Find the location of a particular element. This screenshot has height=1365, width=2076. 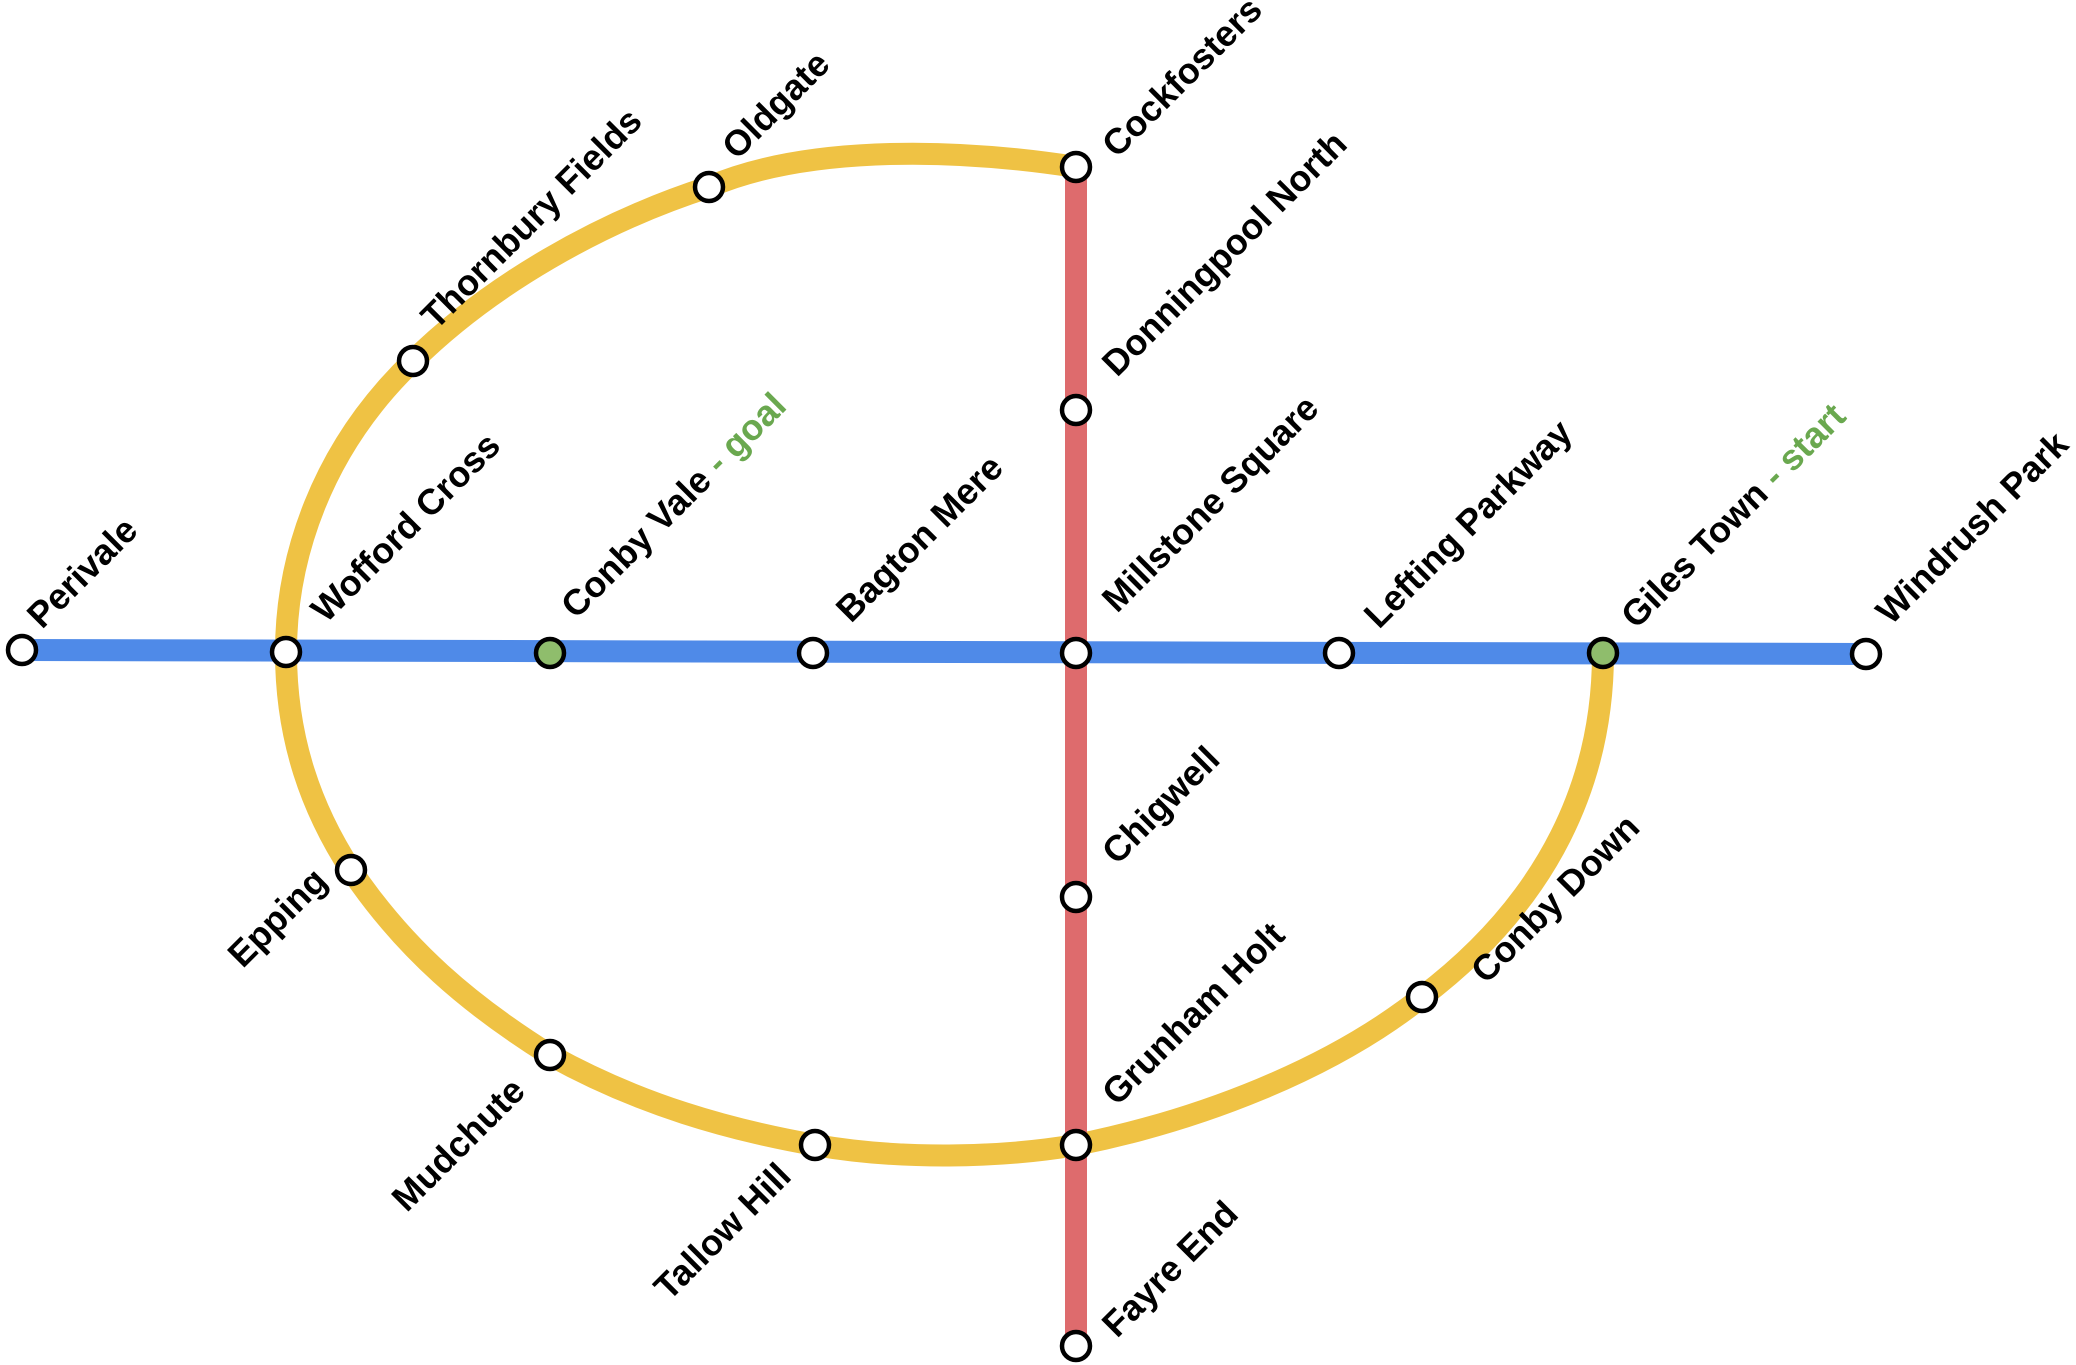

station-fayre-end-label: Fayre End is located at coordinates (1170, 1269).